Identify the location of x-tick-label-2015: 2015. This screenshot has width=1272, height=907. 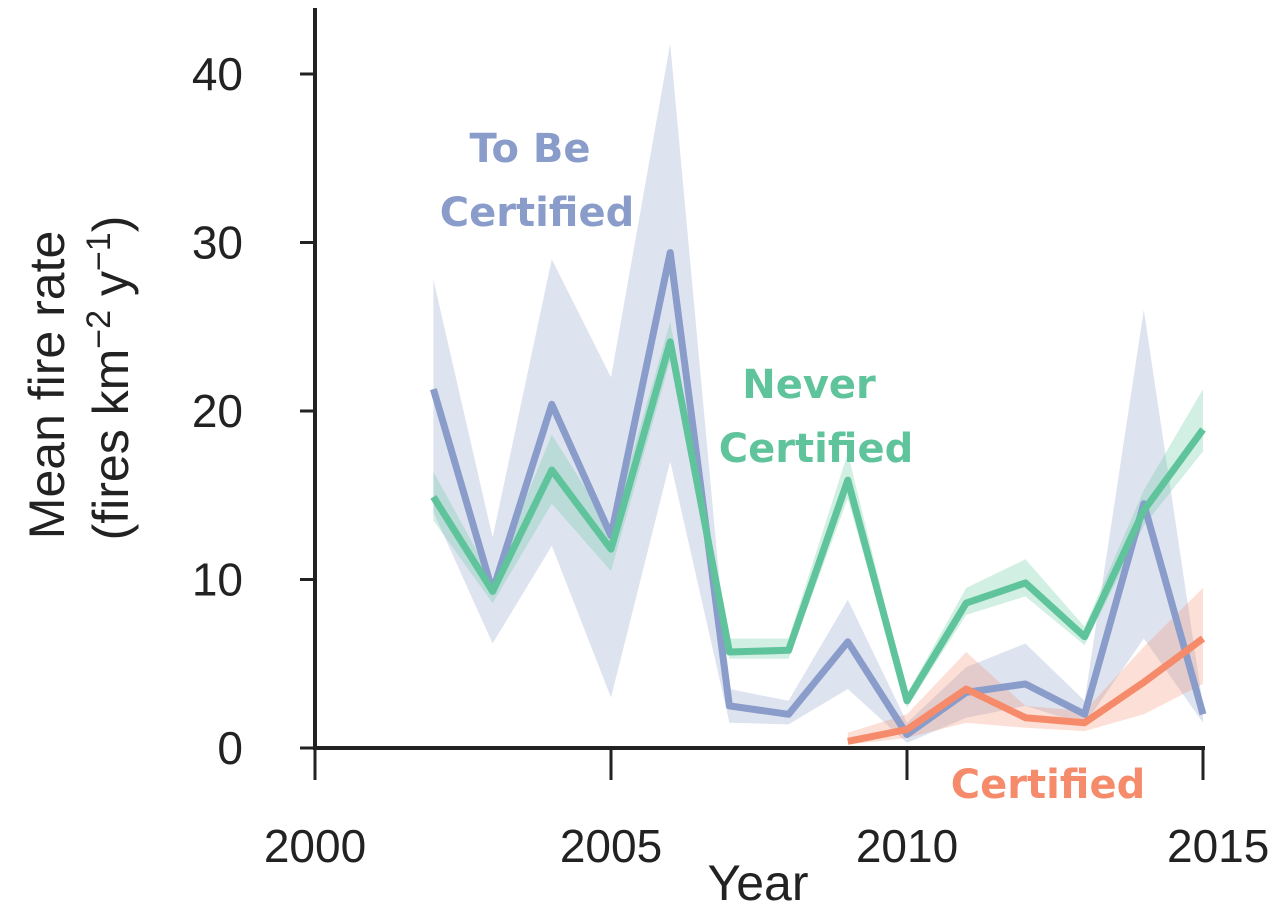
(1218, 846).